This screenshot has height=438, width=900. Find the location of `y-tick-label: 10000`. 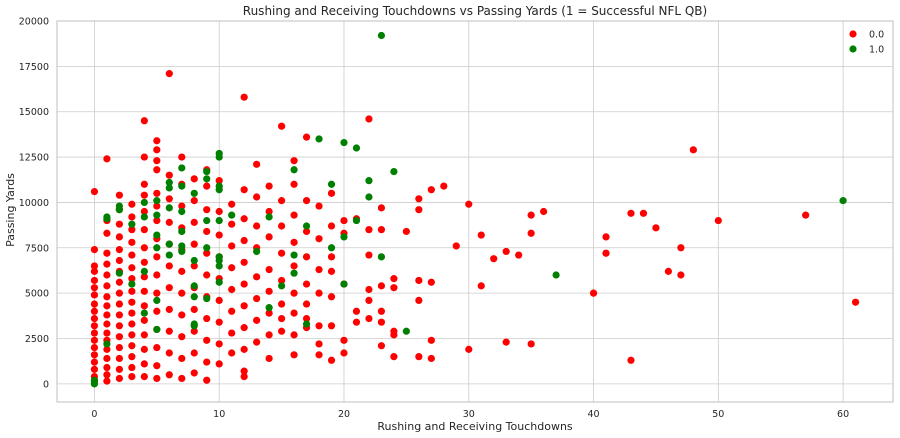

y-tick-label: 10000 is located at coordinates (34, 203).